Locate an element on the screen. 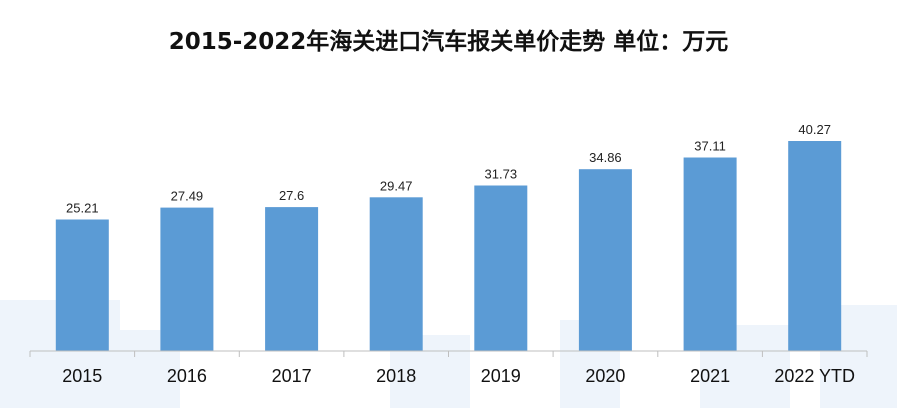  bar-2016 is located at coordinates (187, 279).